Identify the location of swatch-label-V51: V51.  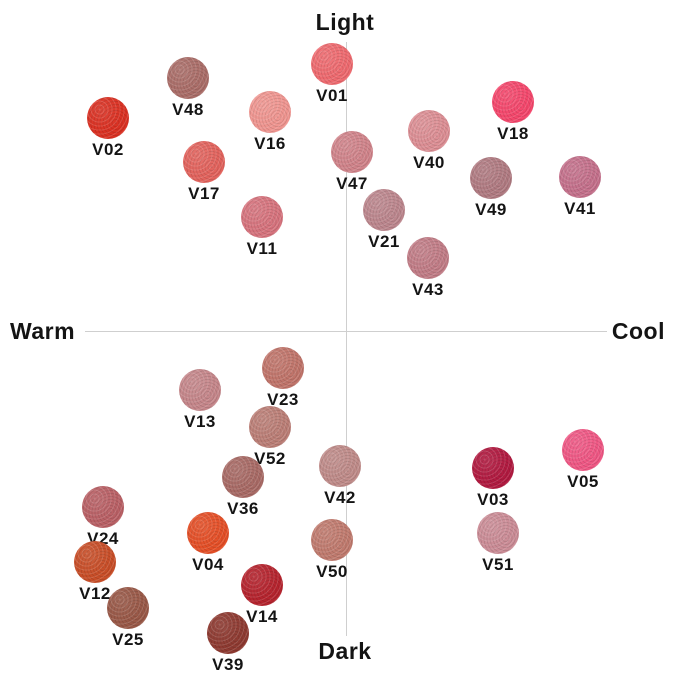
(498, 564).